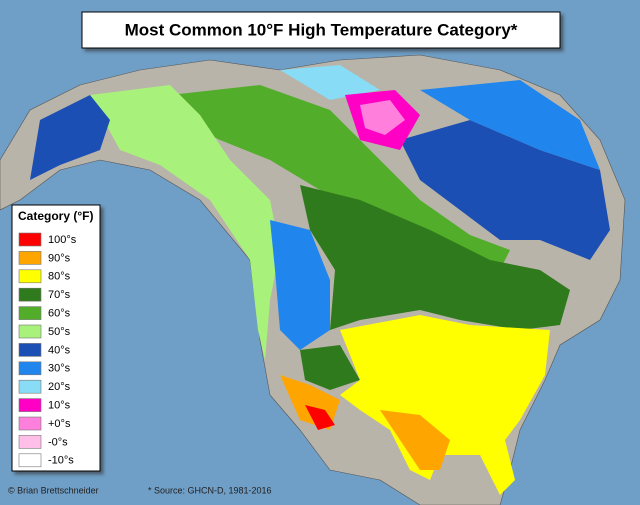 Image resolution: width=640 pixels, height=505 pixels. Describe the element at coordinates (59, 350) in the screenshot. I see `legend-label: 40°s` at that location.